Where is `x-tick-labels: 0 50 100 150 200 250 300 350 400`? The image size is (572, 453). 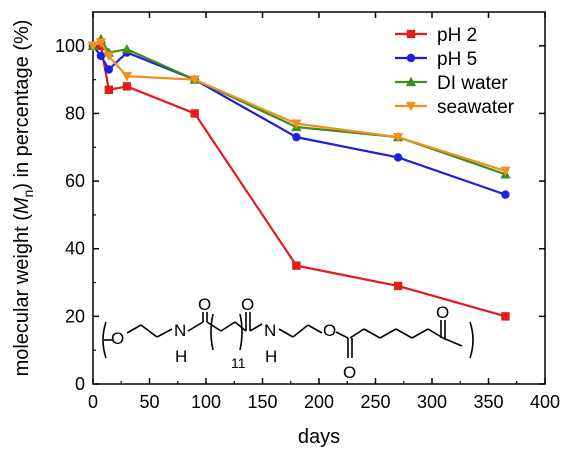 x-tick-labels: 0 50 100 150 200 250 300 350 400 is located at coordinates (324, 402).